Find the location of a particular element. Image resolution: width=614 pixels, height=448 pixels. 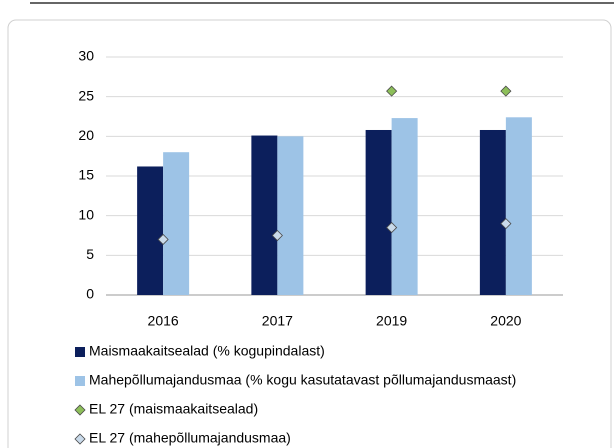

x-tick-label: 2017 is located at coordinates (277, 321).